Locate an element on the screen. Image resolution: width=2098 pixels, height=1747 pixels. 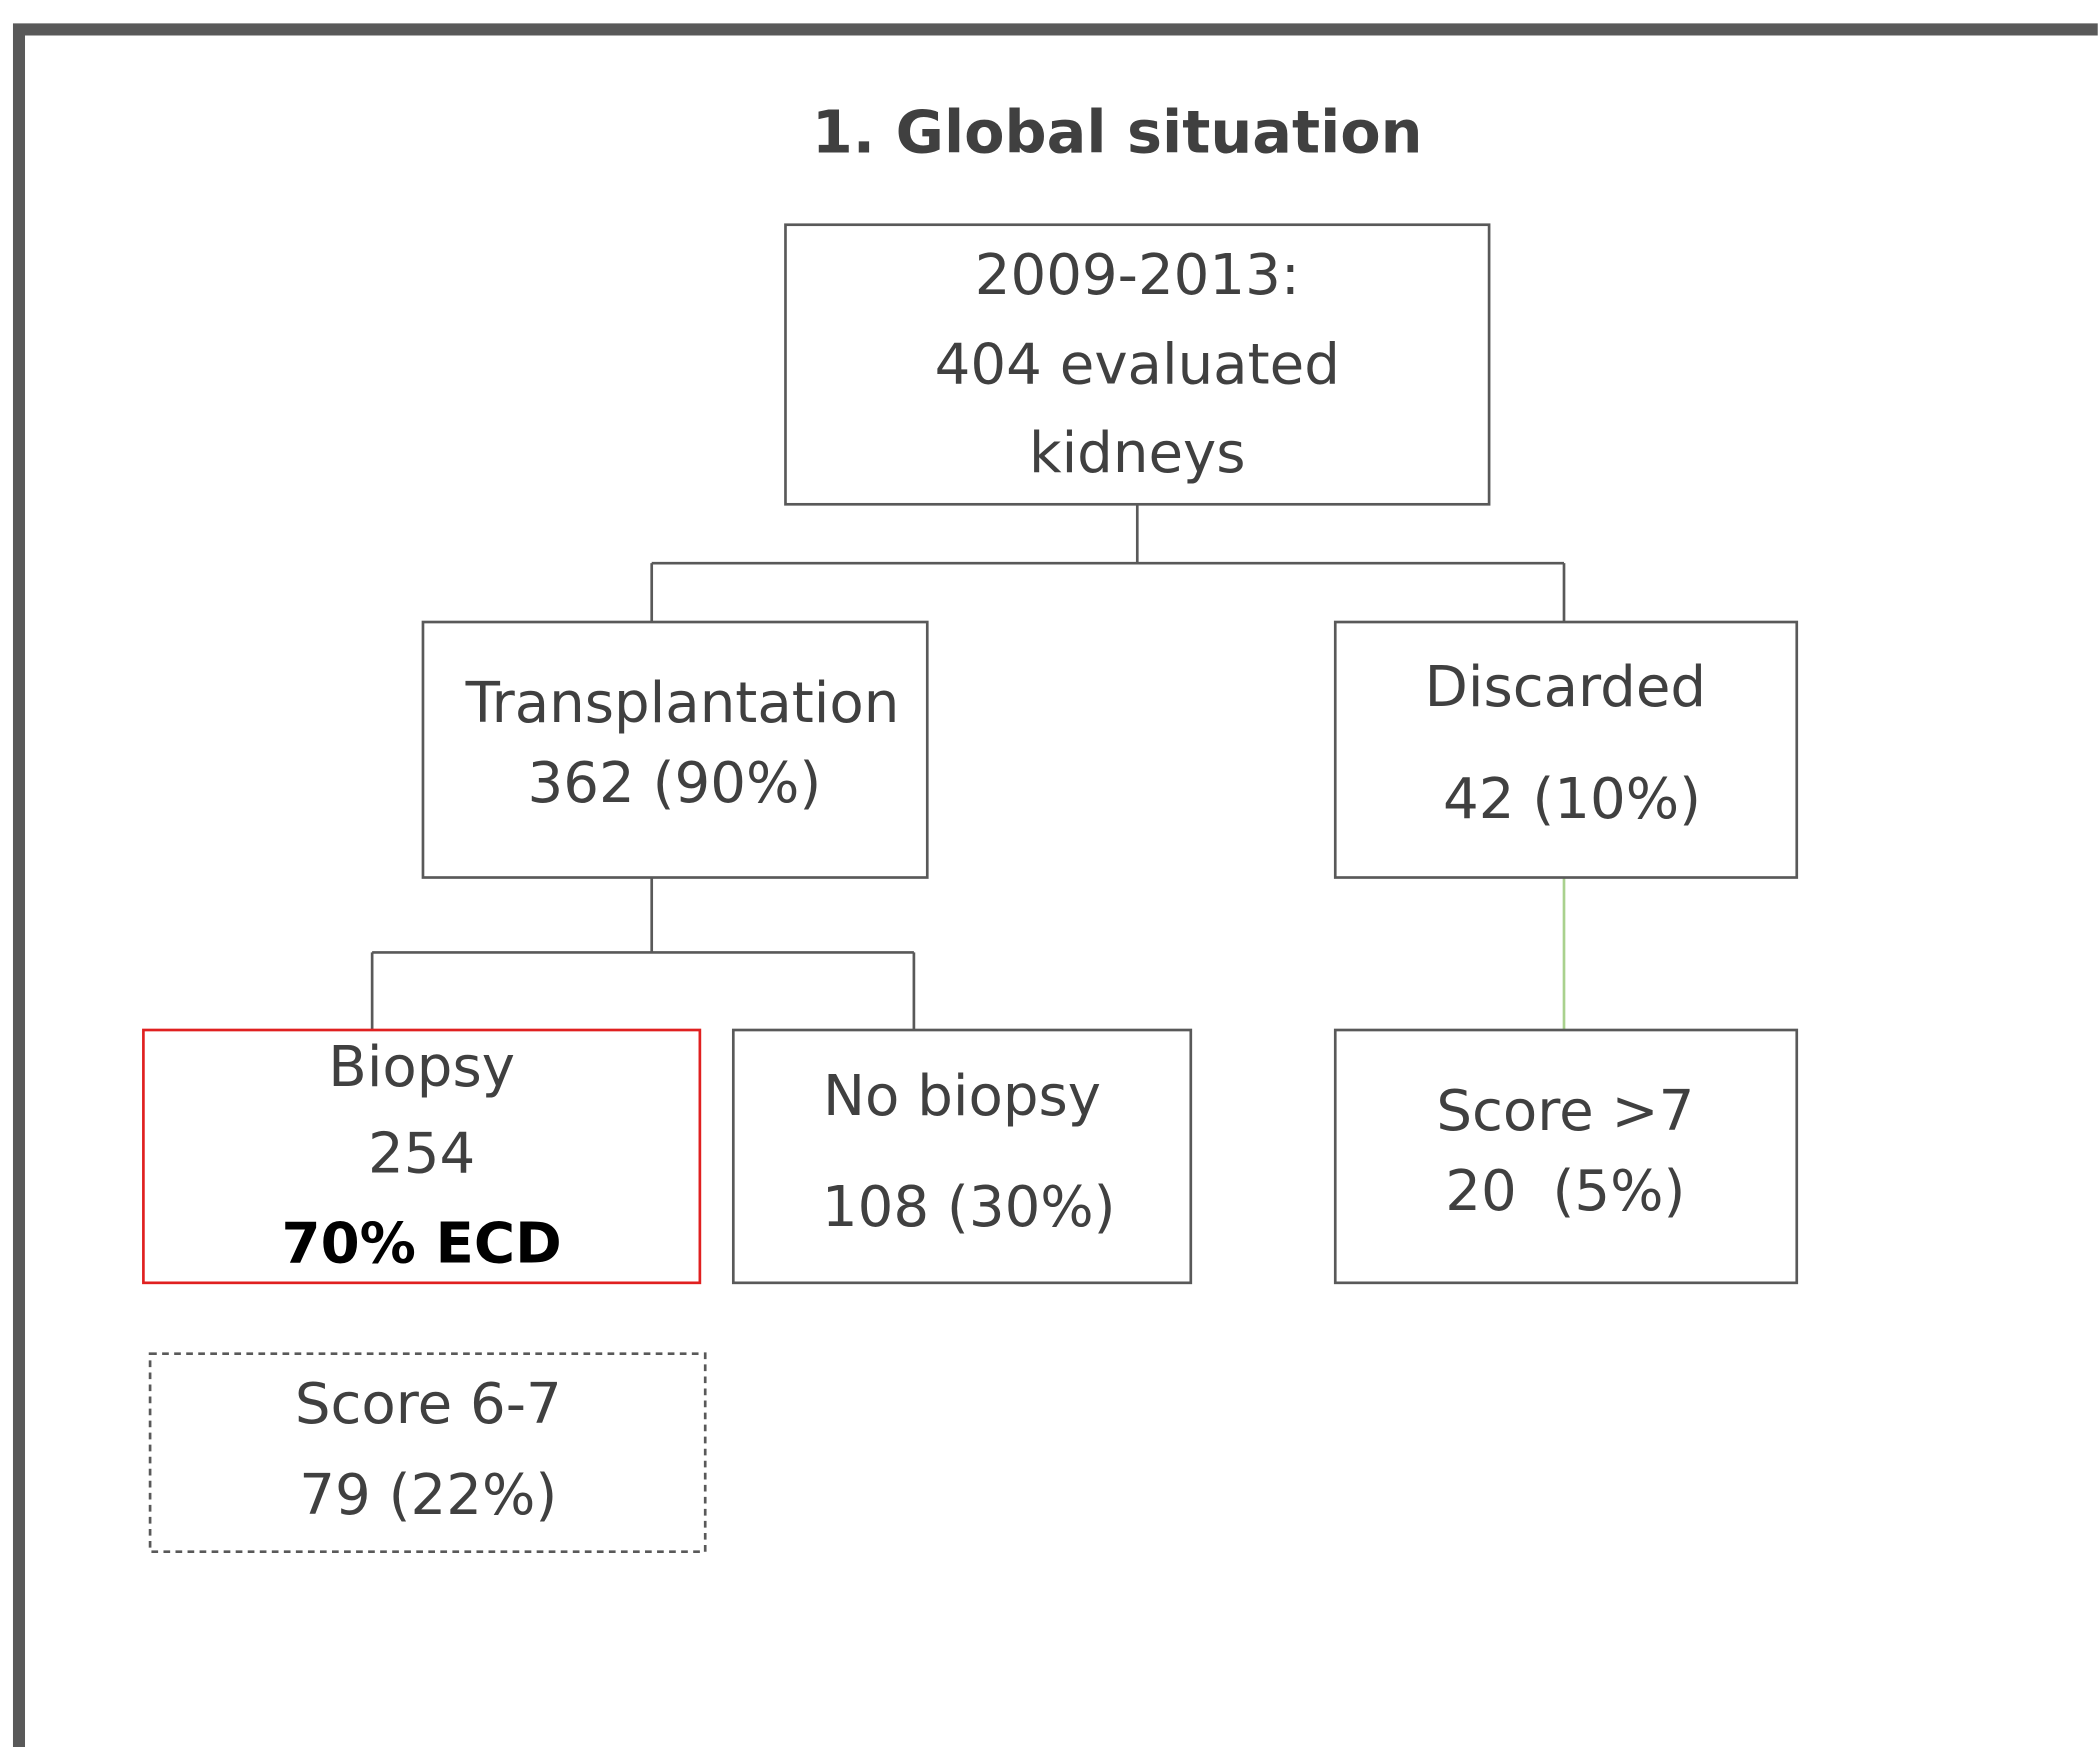
node-text: 404 evaluated is located at coordinates (1137, 364).